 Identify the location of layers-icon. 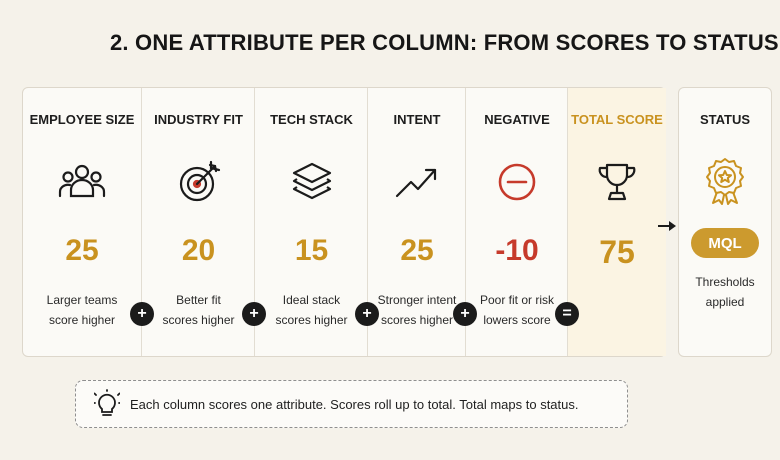
(311, 181).